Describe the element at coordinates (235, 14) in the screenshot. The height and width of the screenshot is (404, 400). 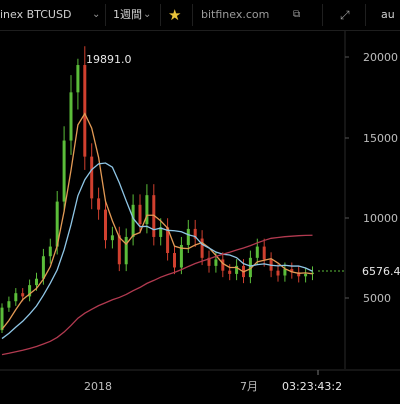
I see `site-link: bitfinex.com` at that location.